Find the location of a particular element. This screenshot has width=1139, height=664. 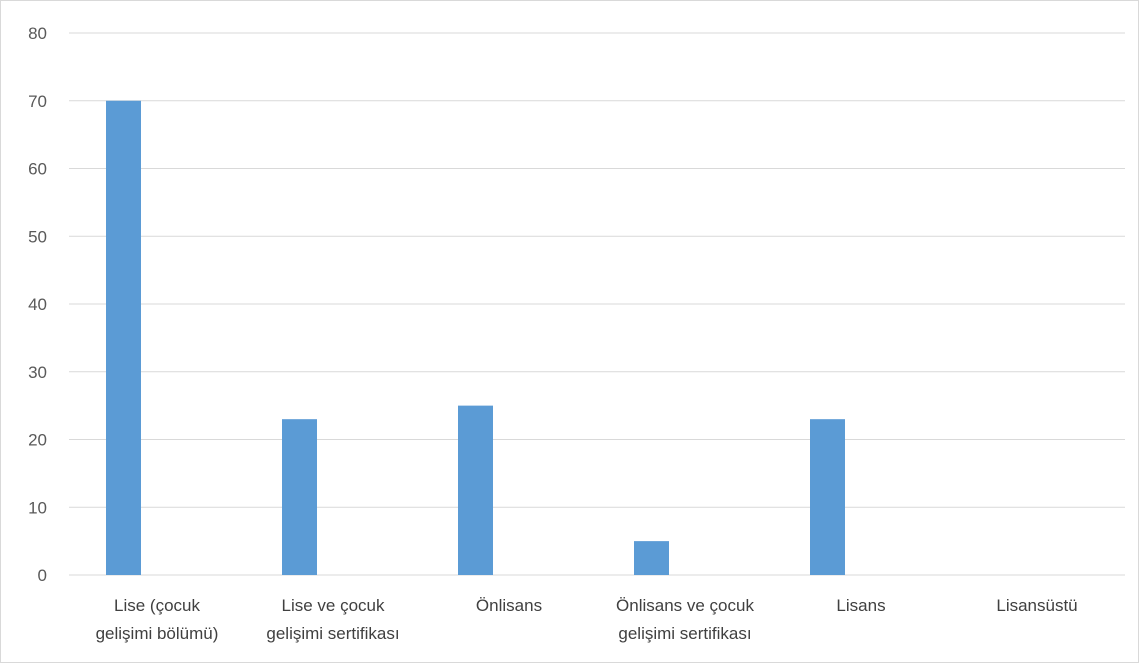

y-tick-labels: 0 10 20 30 40 50 60 70 80 is located at coordinates (37, 304).